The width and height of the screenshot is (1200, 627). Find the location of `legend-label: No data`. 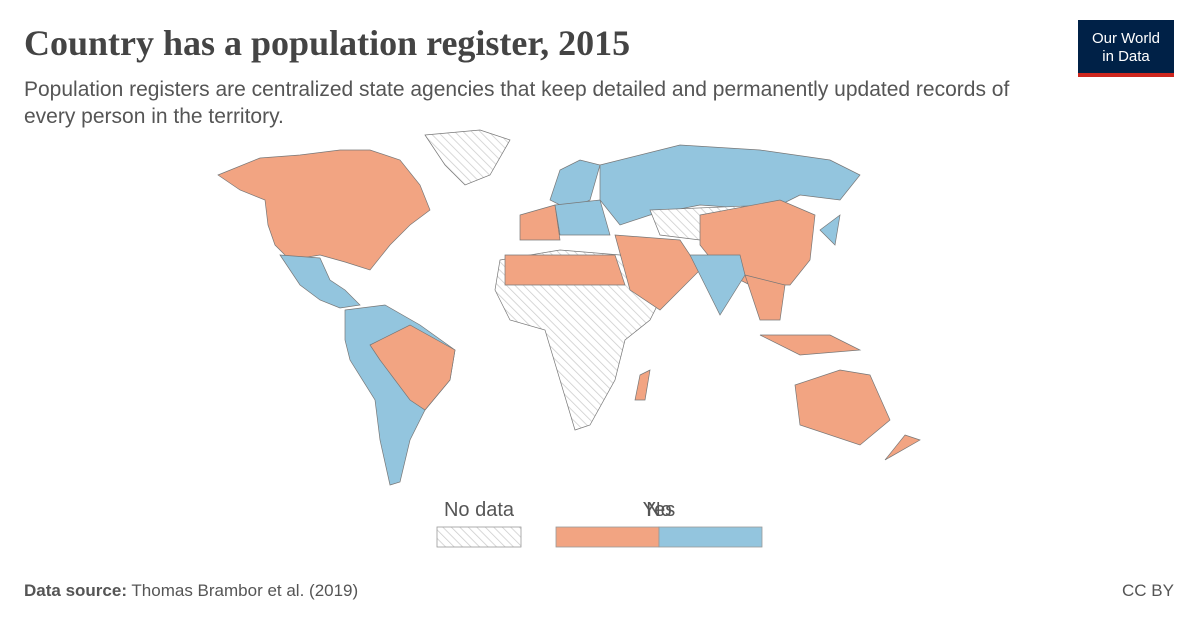

legend-label: No data is located at coordinates (479, 510).